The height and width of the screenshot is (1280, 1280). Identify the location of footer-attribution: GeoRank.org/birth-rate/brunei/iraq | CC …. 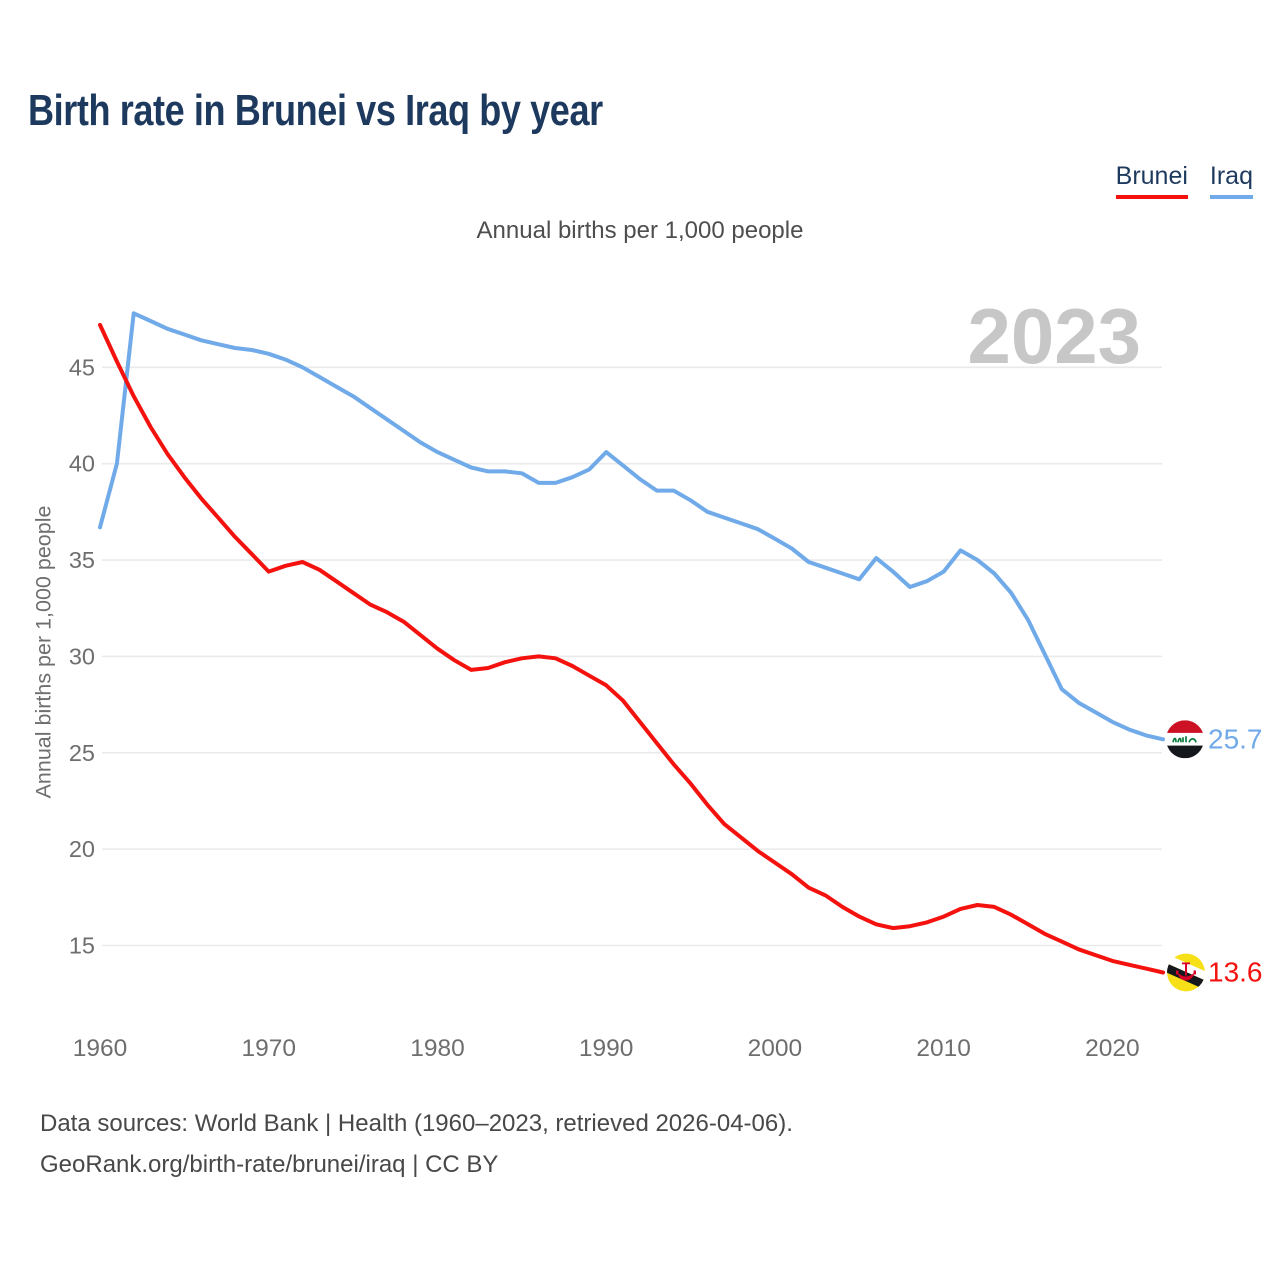
(269, 1164).